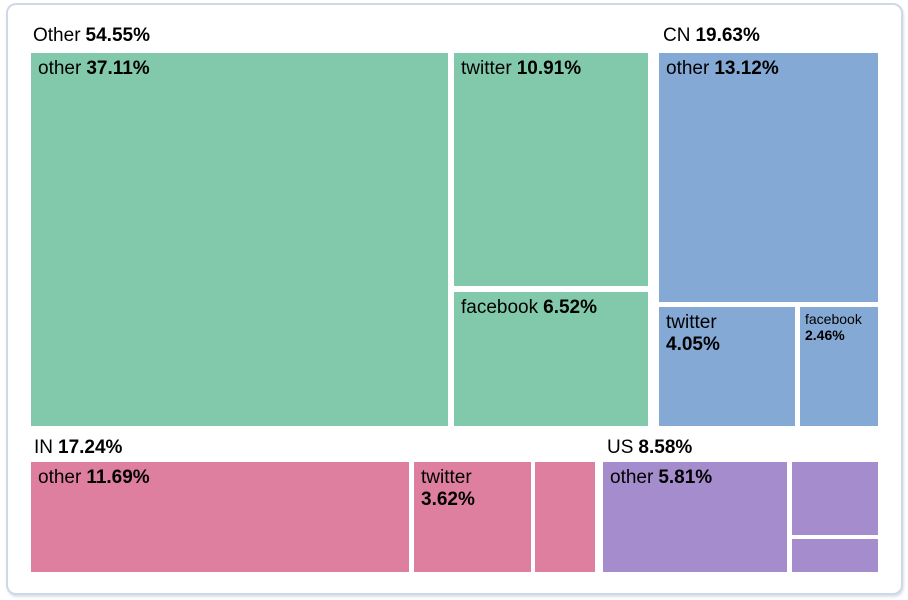 This screenshot has height=600, width=908. What do you see at coordinates (551, 359) in the screenshot?
I see `treemap-node-other-facebook: facebook 6.52%` at bounding box center [551, 359].